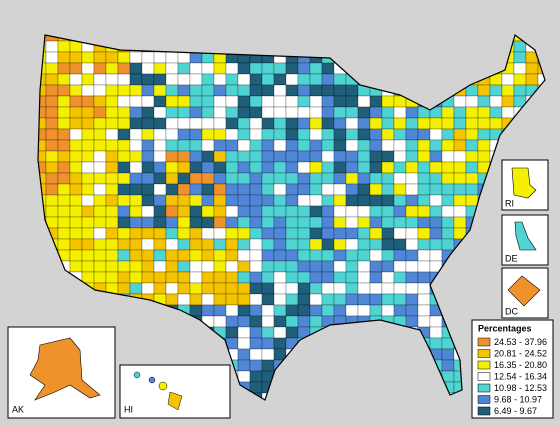  What do you see at coordinates (524, 291) in the screenshot?
I see `dc-shape` at bounding box center [524, 291].